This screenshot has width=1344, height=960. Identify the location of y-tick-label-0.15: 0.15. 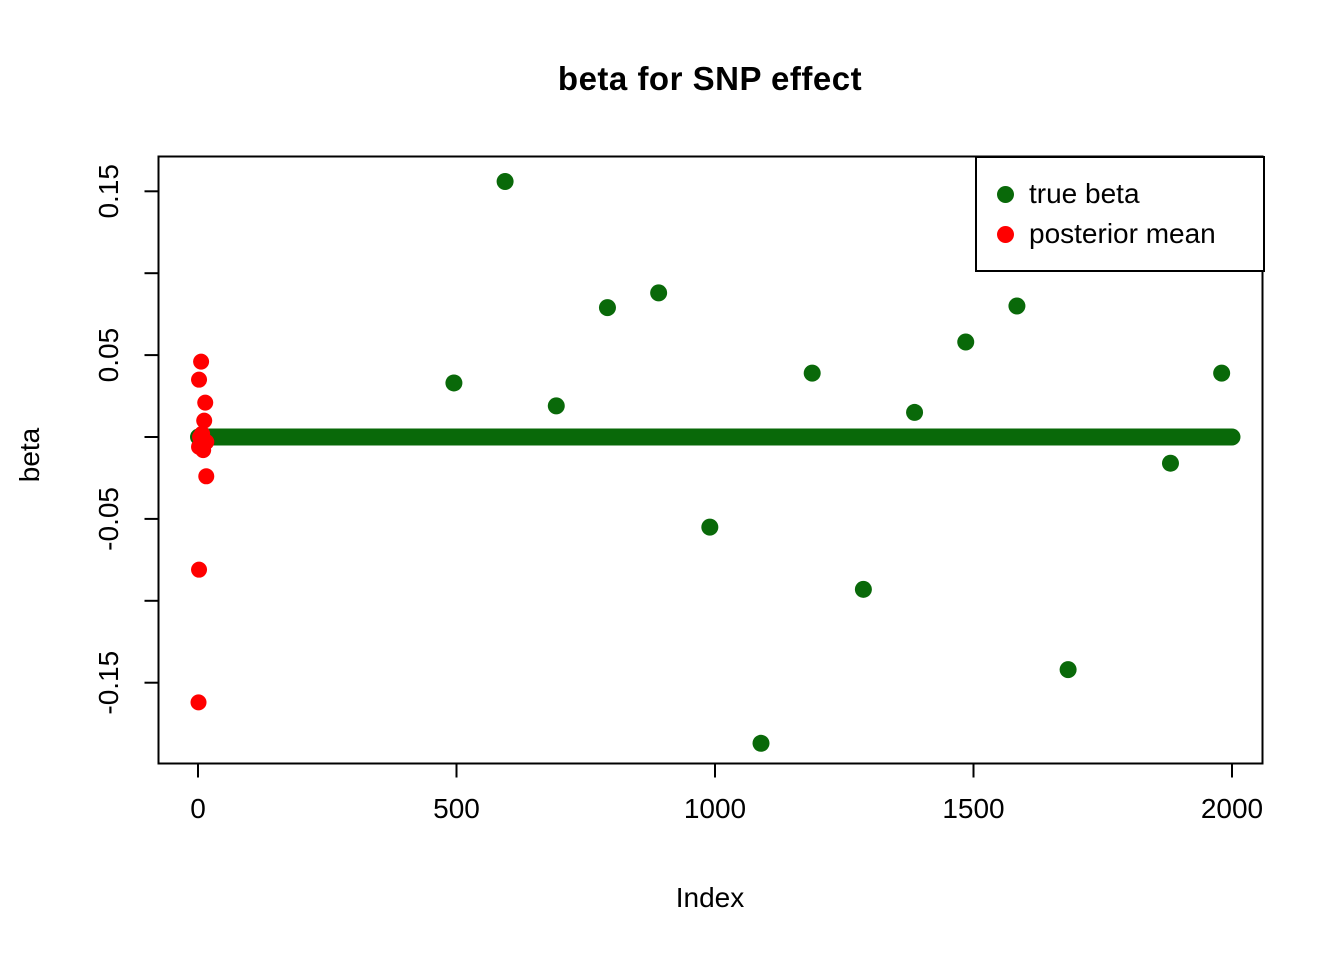
(108, 191).